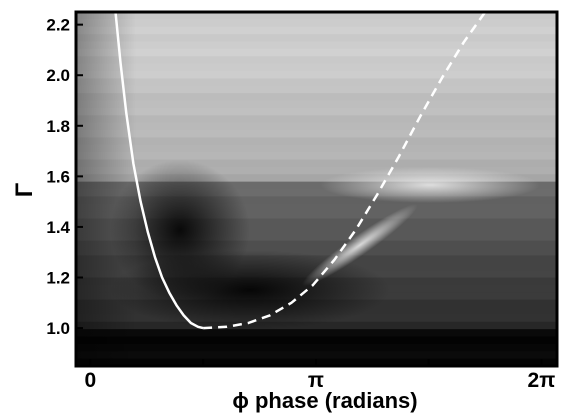  What do you see at coordinates (24, 189) in the screenshot?
I see `y-axis-title: Γ` at bounding box center [24, 189].